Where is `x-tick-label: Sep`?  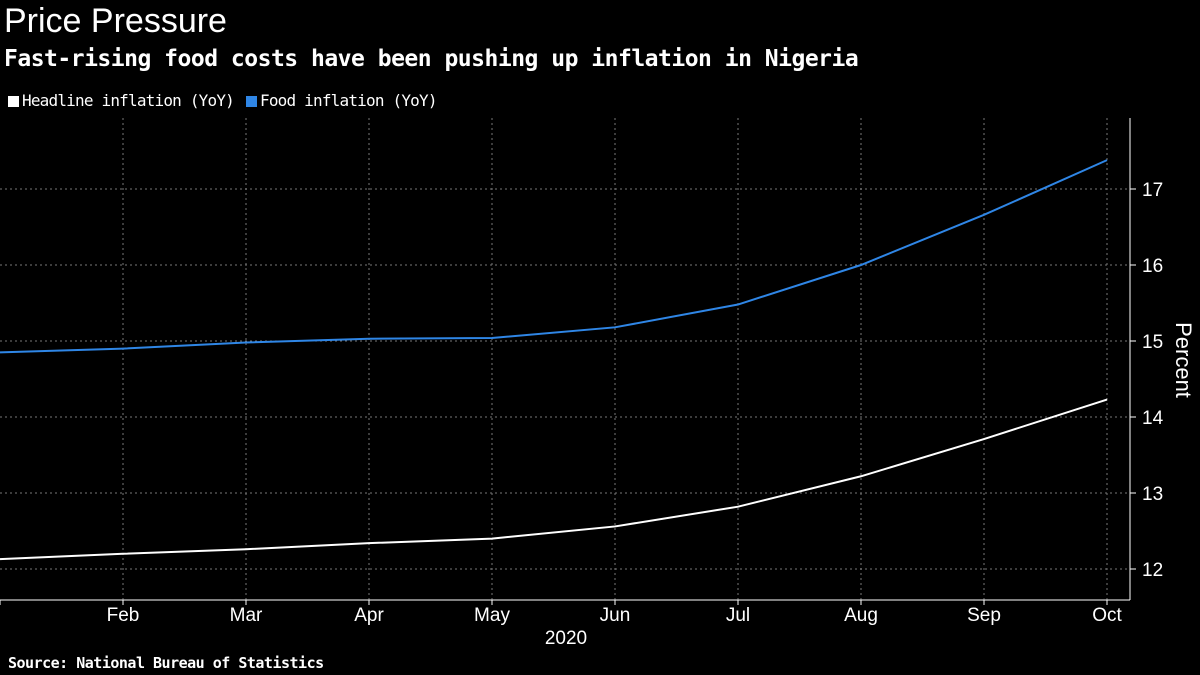
x-tick-label: Sep is located at coordinates (984, 615).